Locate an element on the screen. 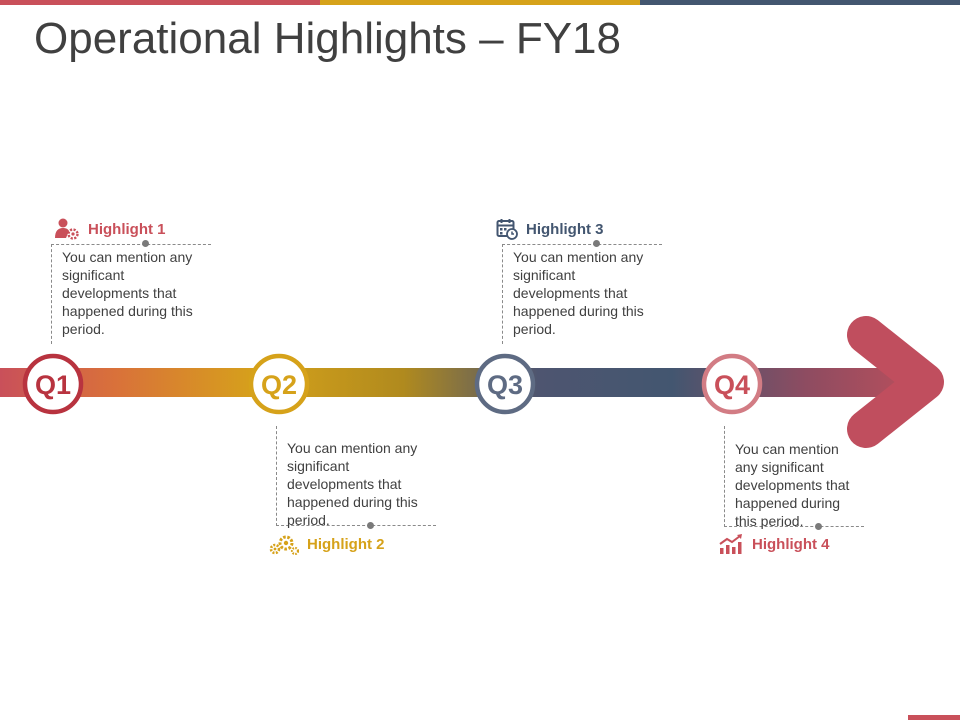 The image size is (960, 720). top-bar-slate is located at coordinates (800, 2).